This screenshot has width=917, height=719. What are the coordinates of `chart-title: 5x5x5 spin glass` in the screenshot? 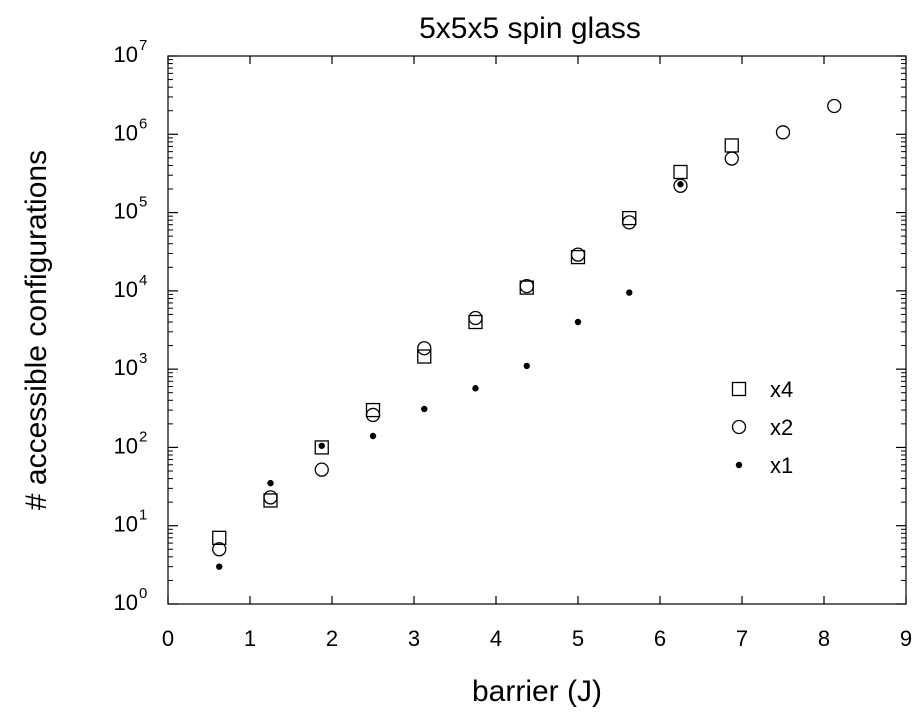 It's located at (530, 28).